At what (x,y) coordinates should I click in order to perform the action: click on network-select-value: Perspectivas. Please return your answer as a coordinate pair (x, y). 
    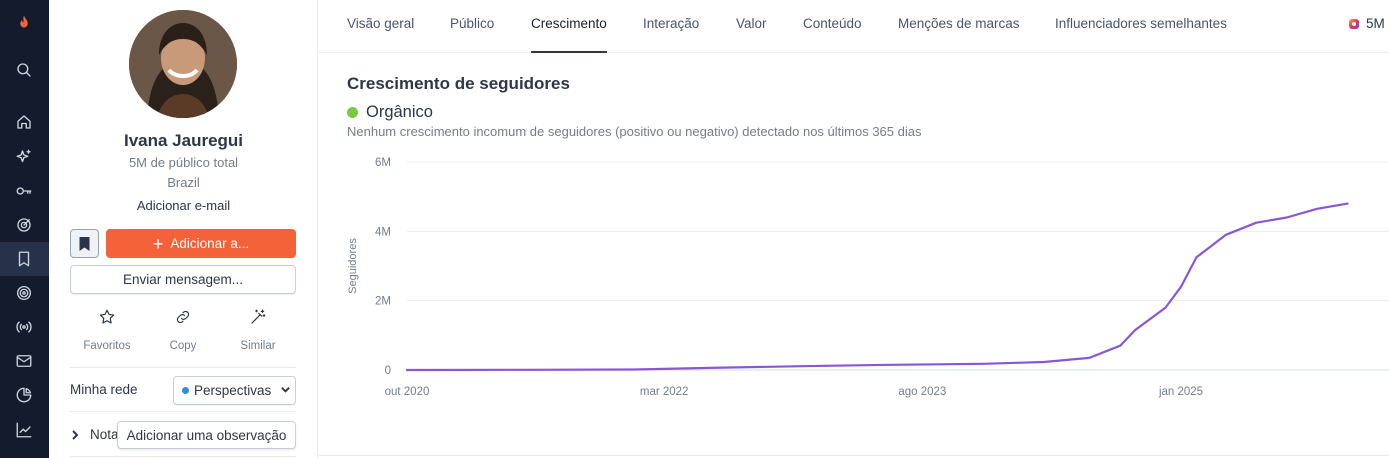
    Looking at the image, I should click on (233, 390).